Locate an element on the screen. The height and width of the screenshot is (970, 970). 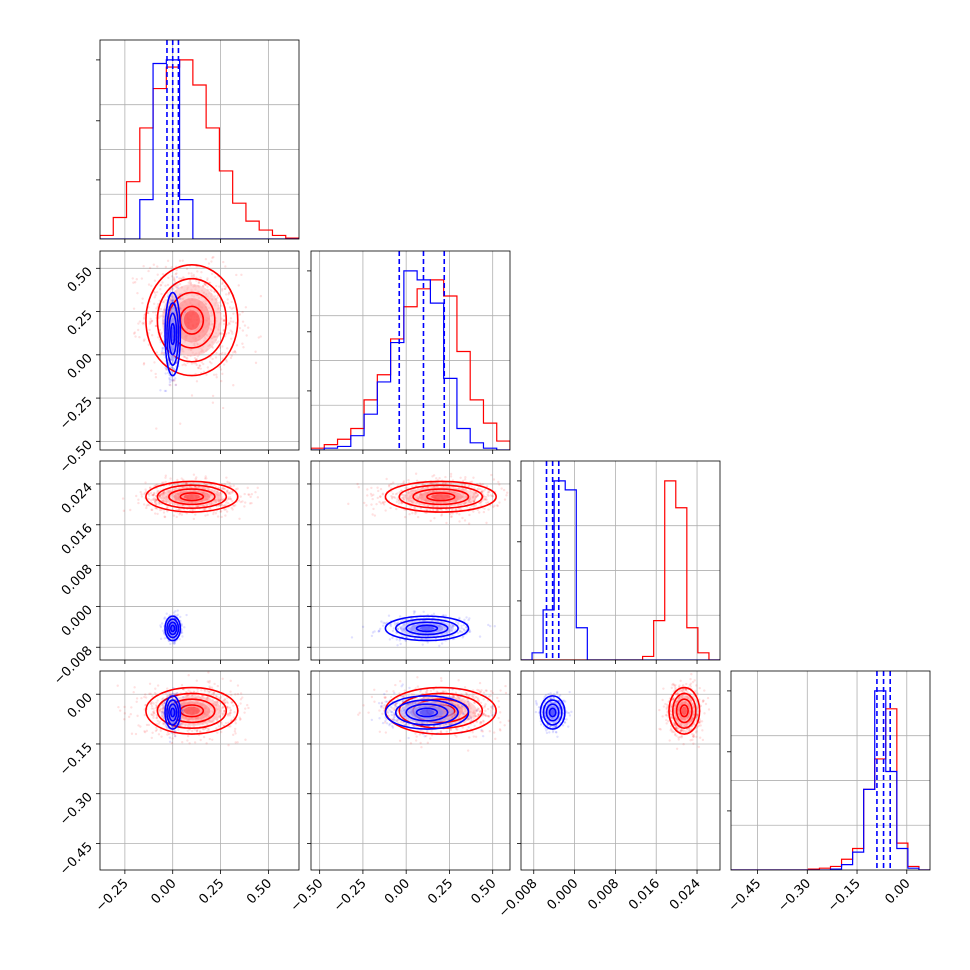
x-tick-label: 0.00 is located at coordinates (898, 891).